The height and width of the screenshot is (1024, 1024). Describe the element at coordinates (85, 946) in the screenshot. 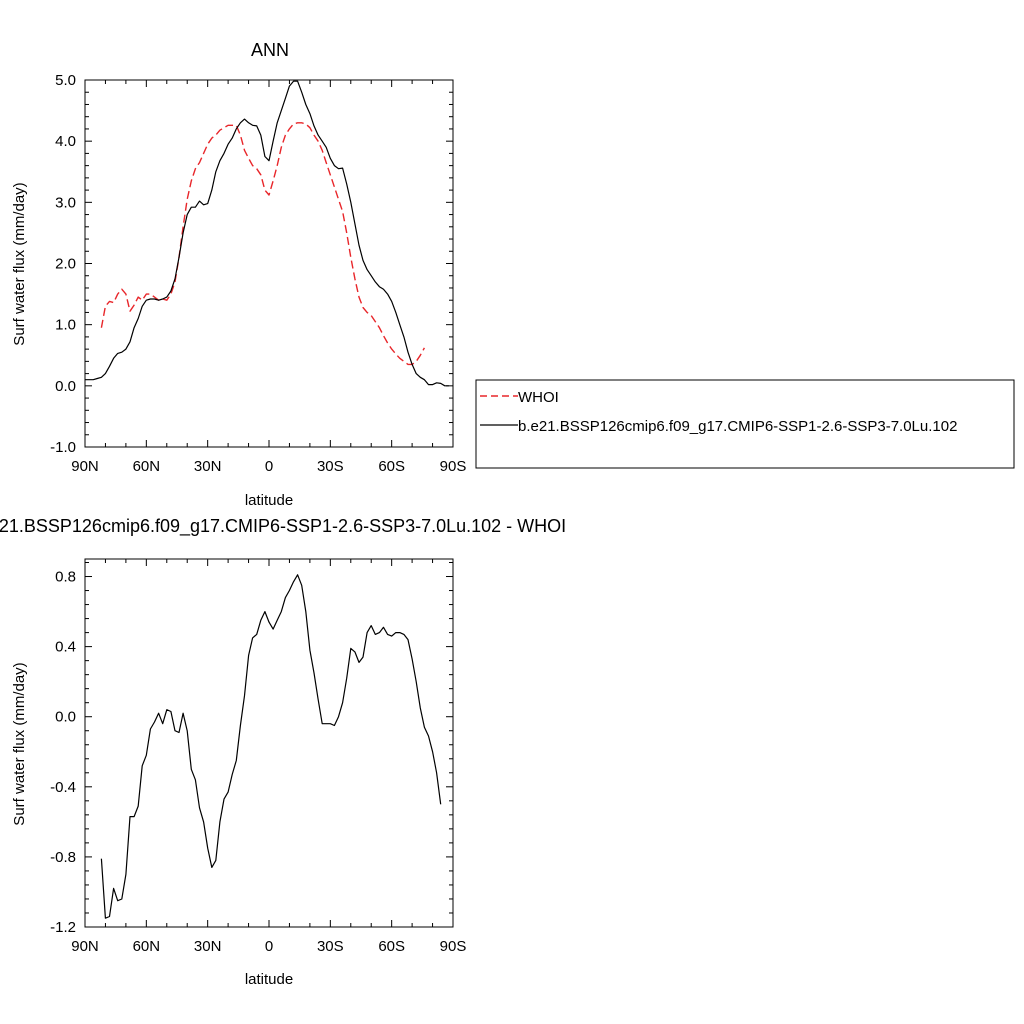

I see `bottom-x-tick-label: 90N` at that location.